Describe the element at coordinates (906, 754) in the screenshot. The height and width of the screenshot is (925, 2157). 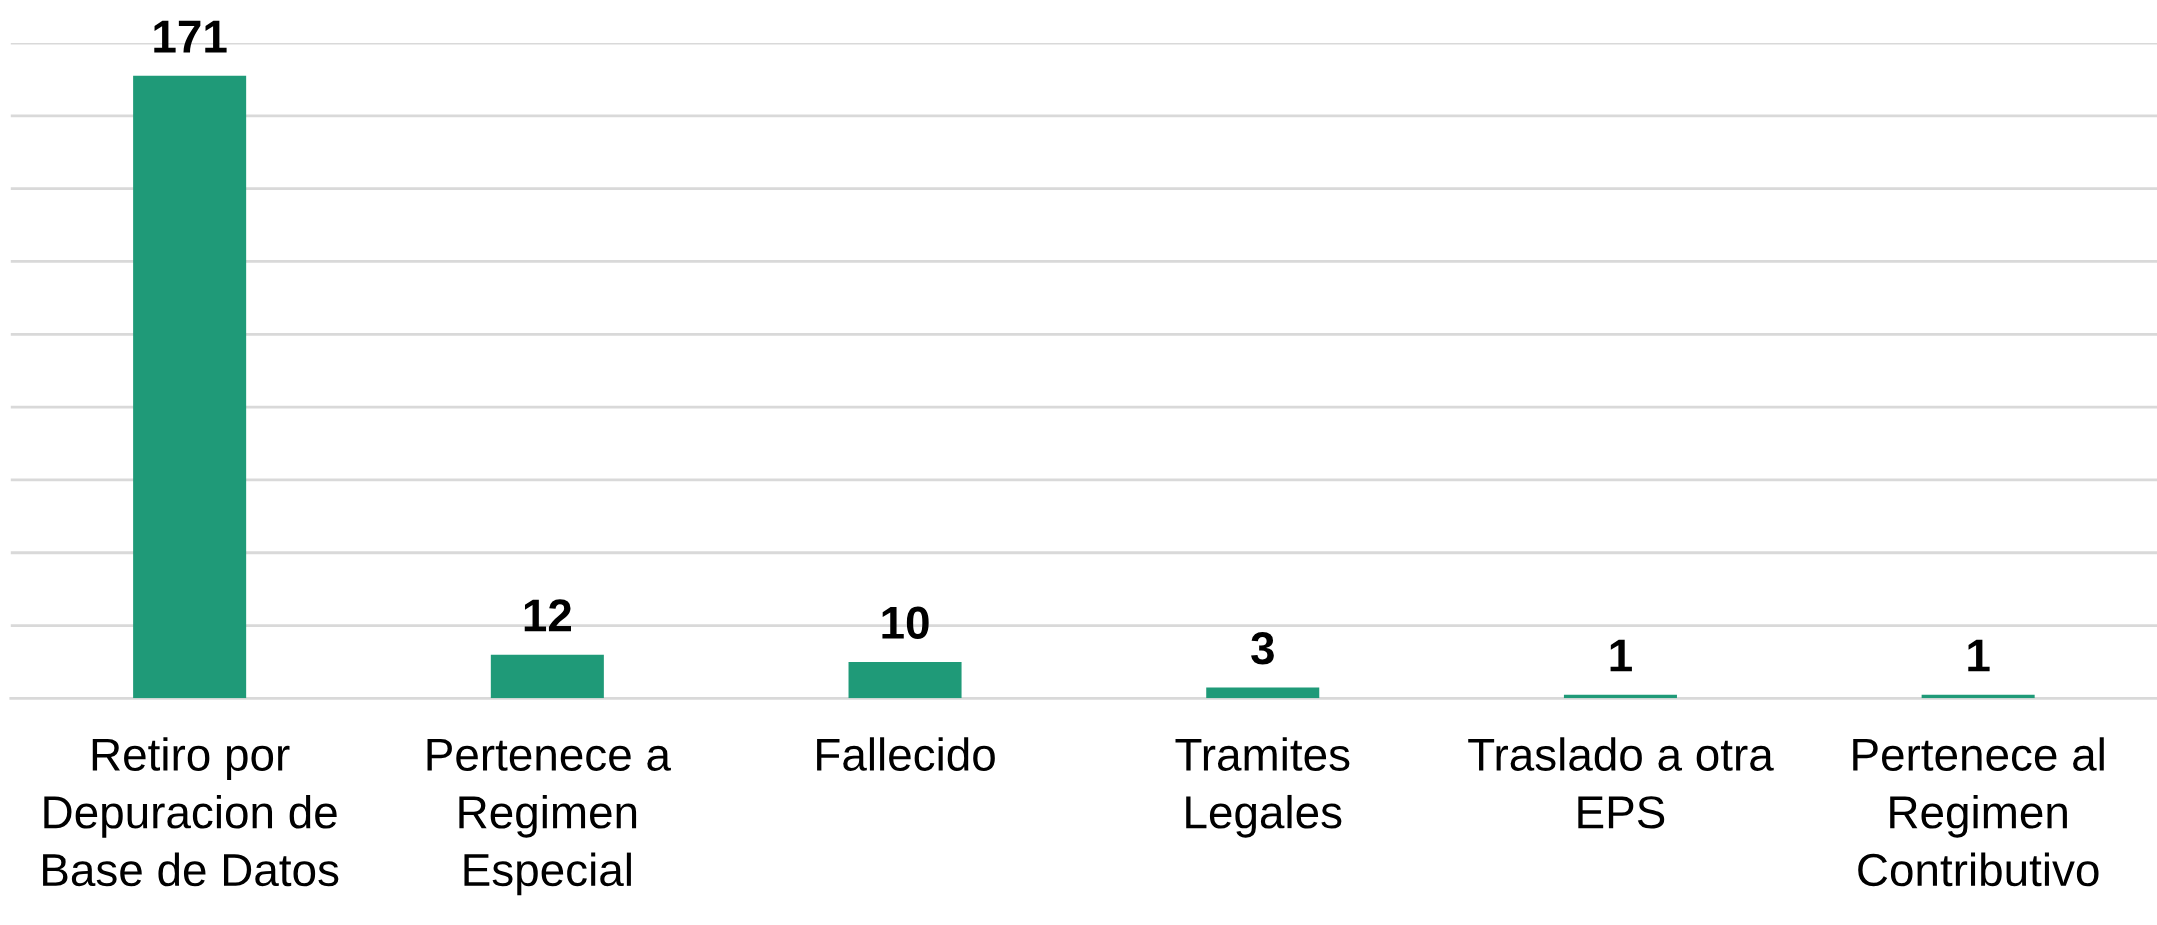
I see `x-tick-label: Fallecido` at that location.